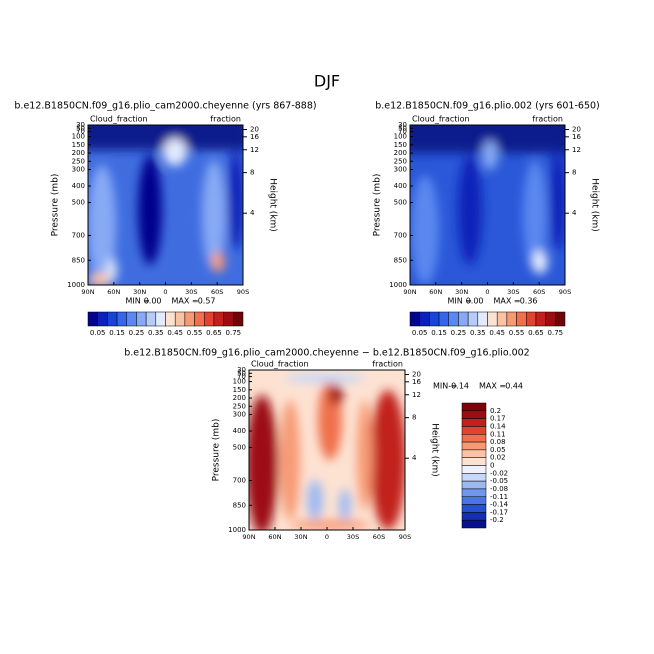 Image resolution: width=654 pixels, height=654 pixels. What do you see at coordinates (458, 386) in the screenshot?
I see `min-value: -0.14` at bounding box center [458, 386].